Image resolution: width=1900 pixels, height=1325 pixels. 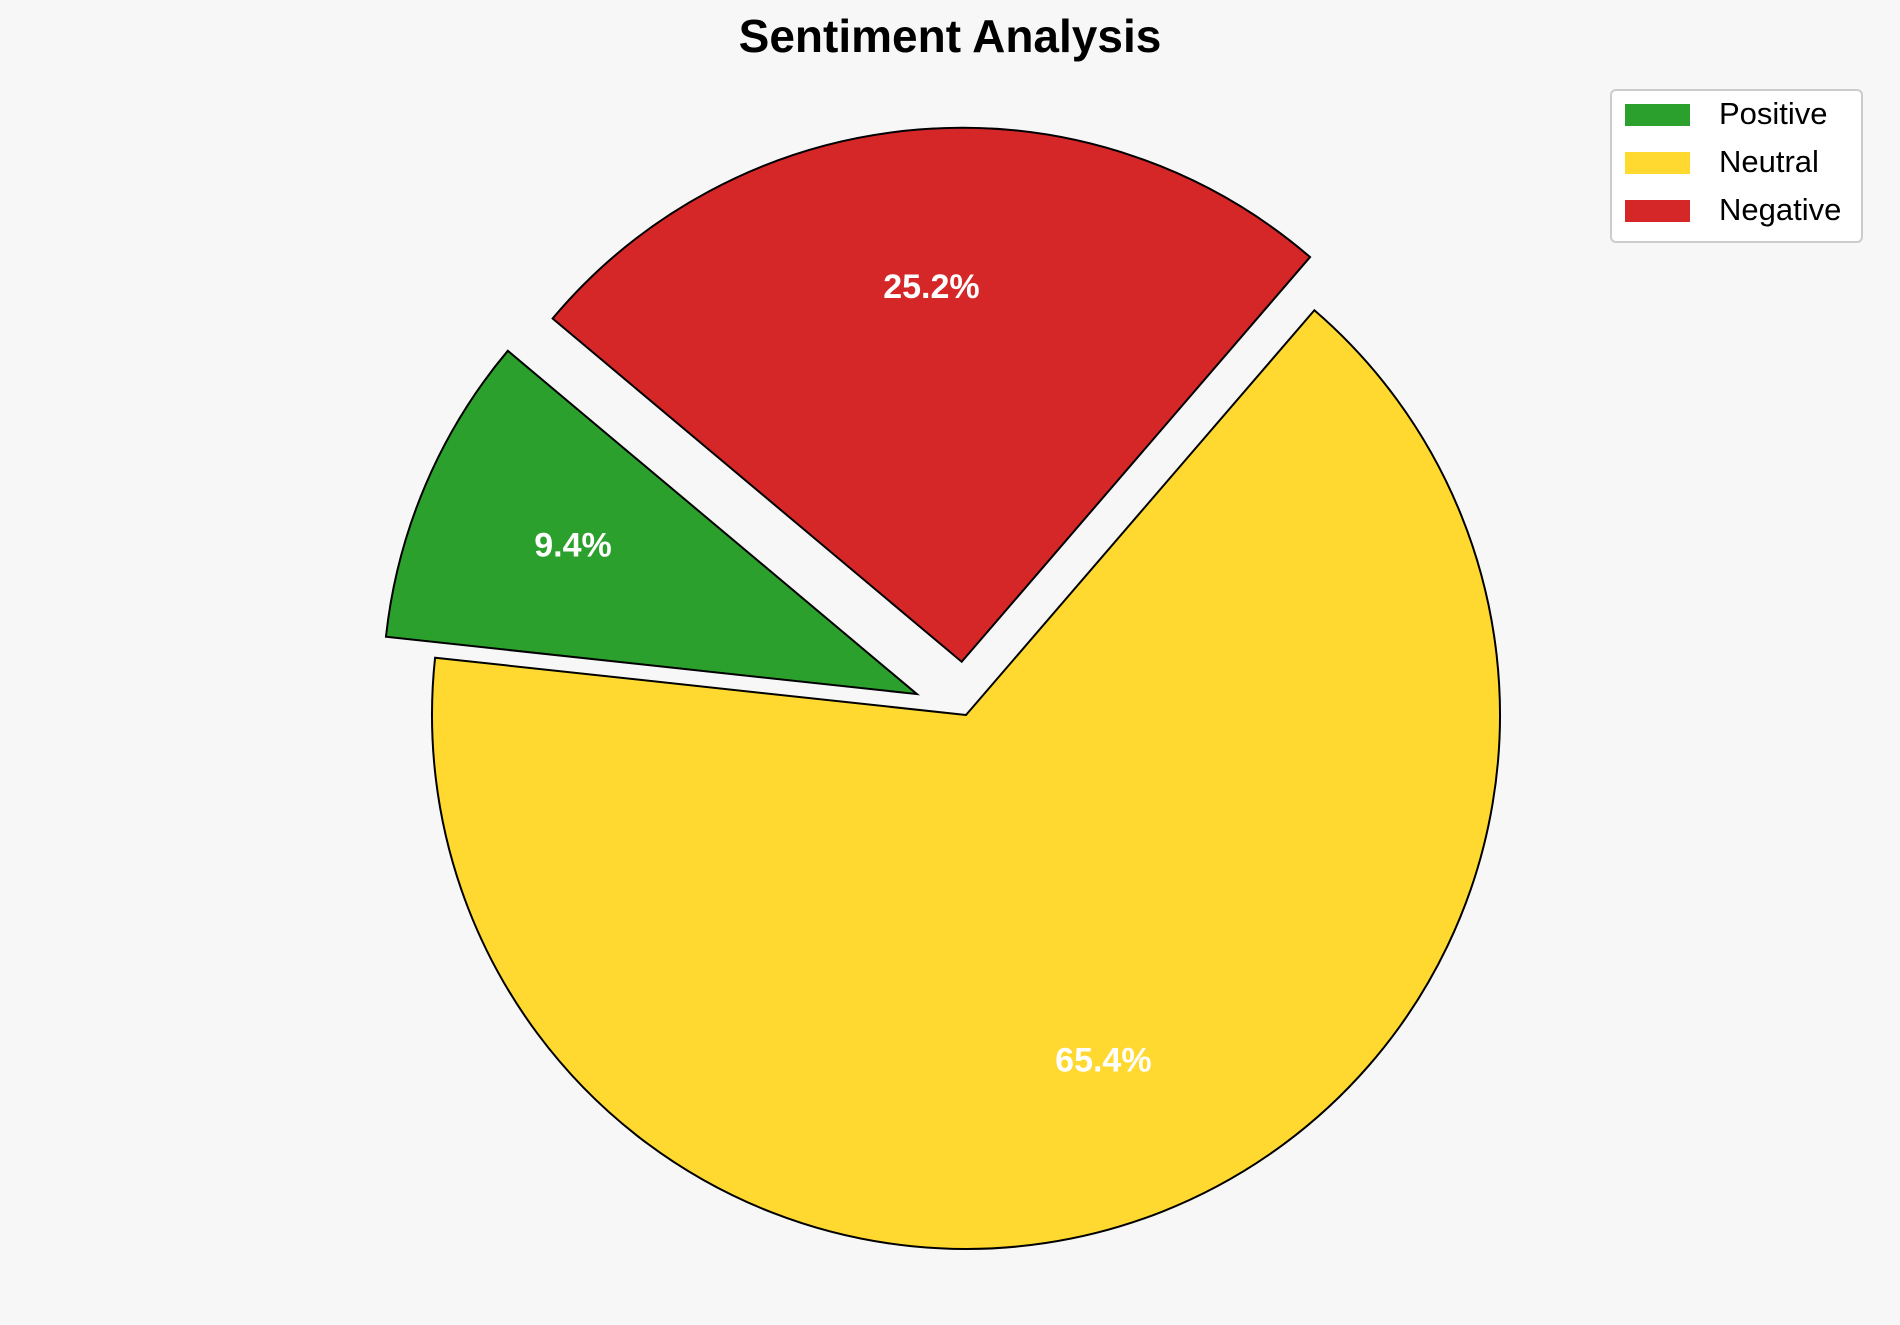 I want to click on pie-slice, so click(x=652, y=522).